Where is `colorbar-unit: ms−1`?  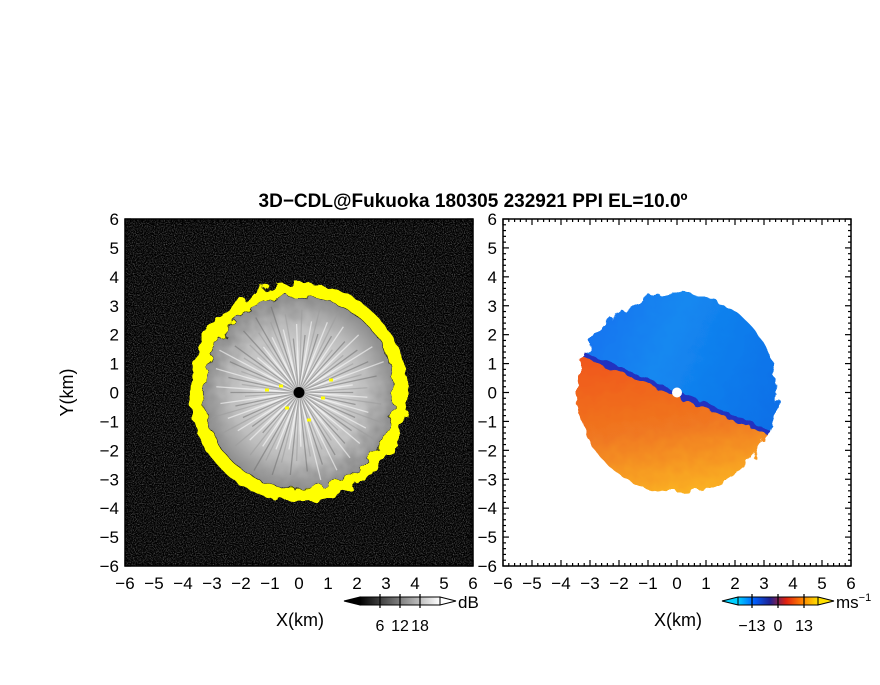 colorbar-unit: ms−1 is located at coordinates (853, 602).